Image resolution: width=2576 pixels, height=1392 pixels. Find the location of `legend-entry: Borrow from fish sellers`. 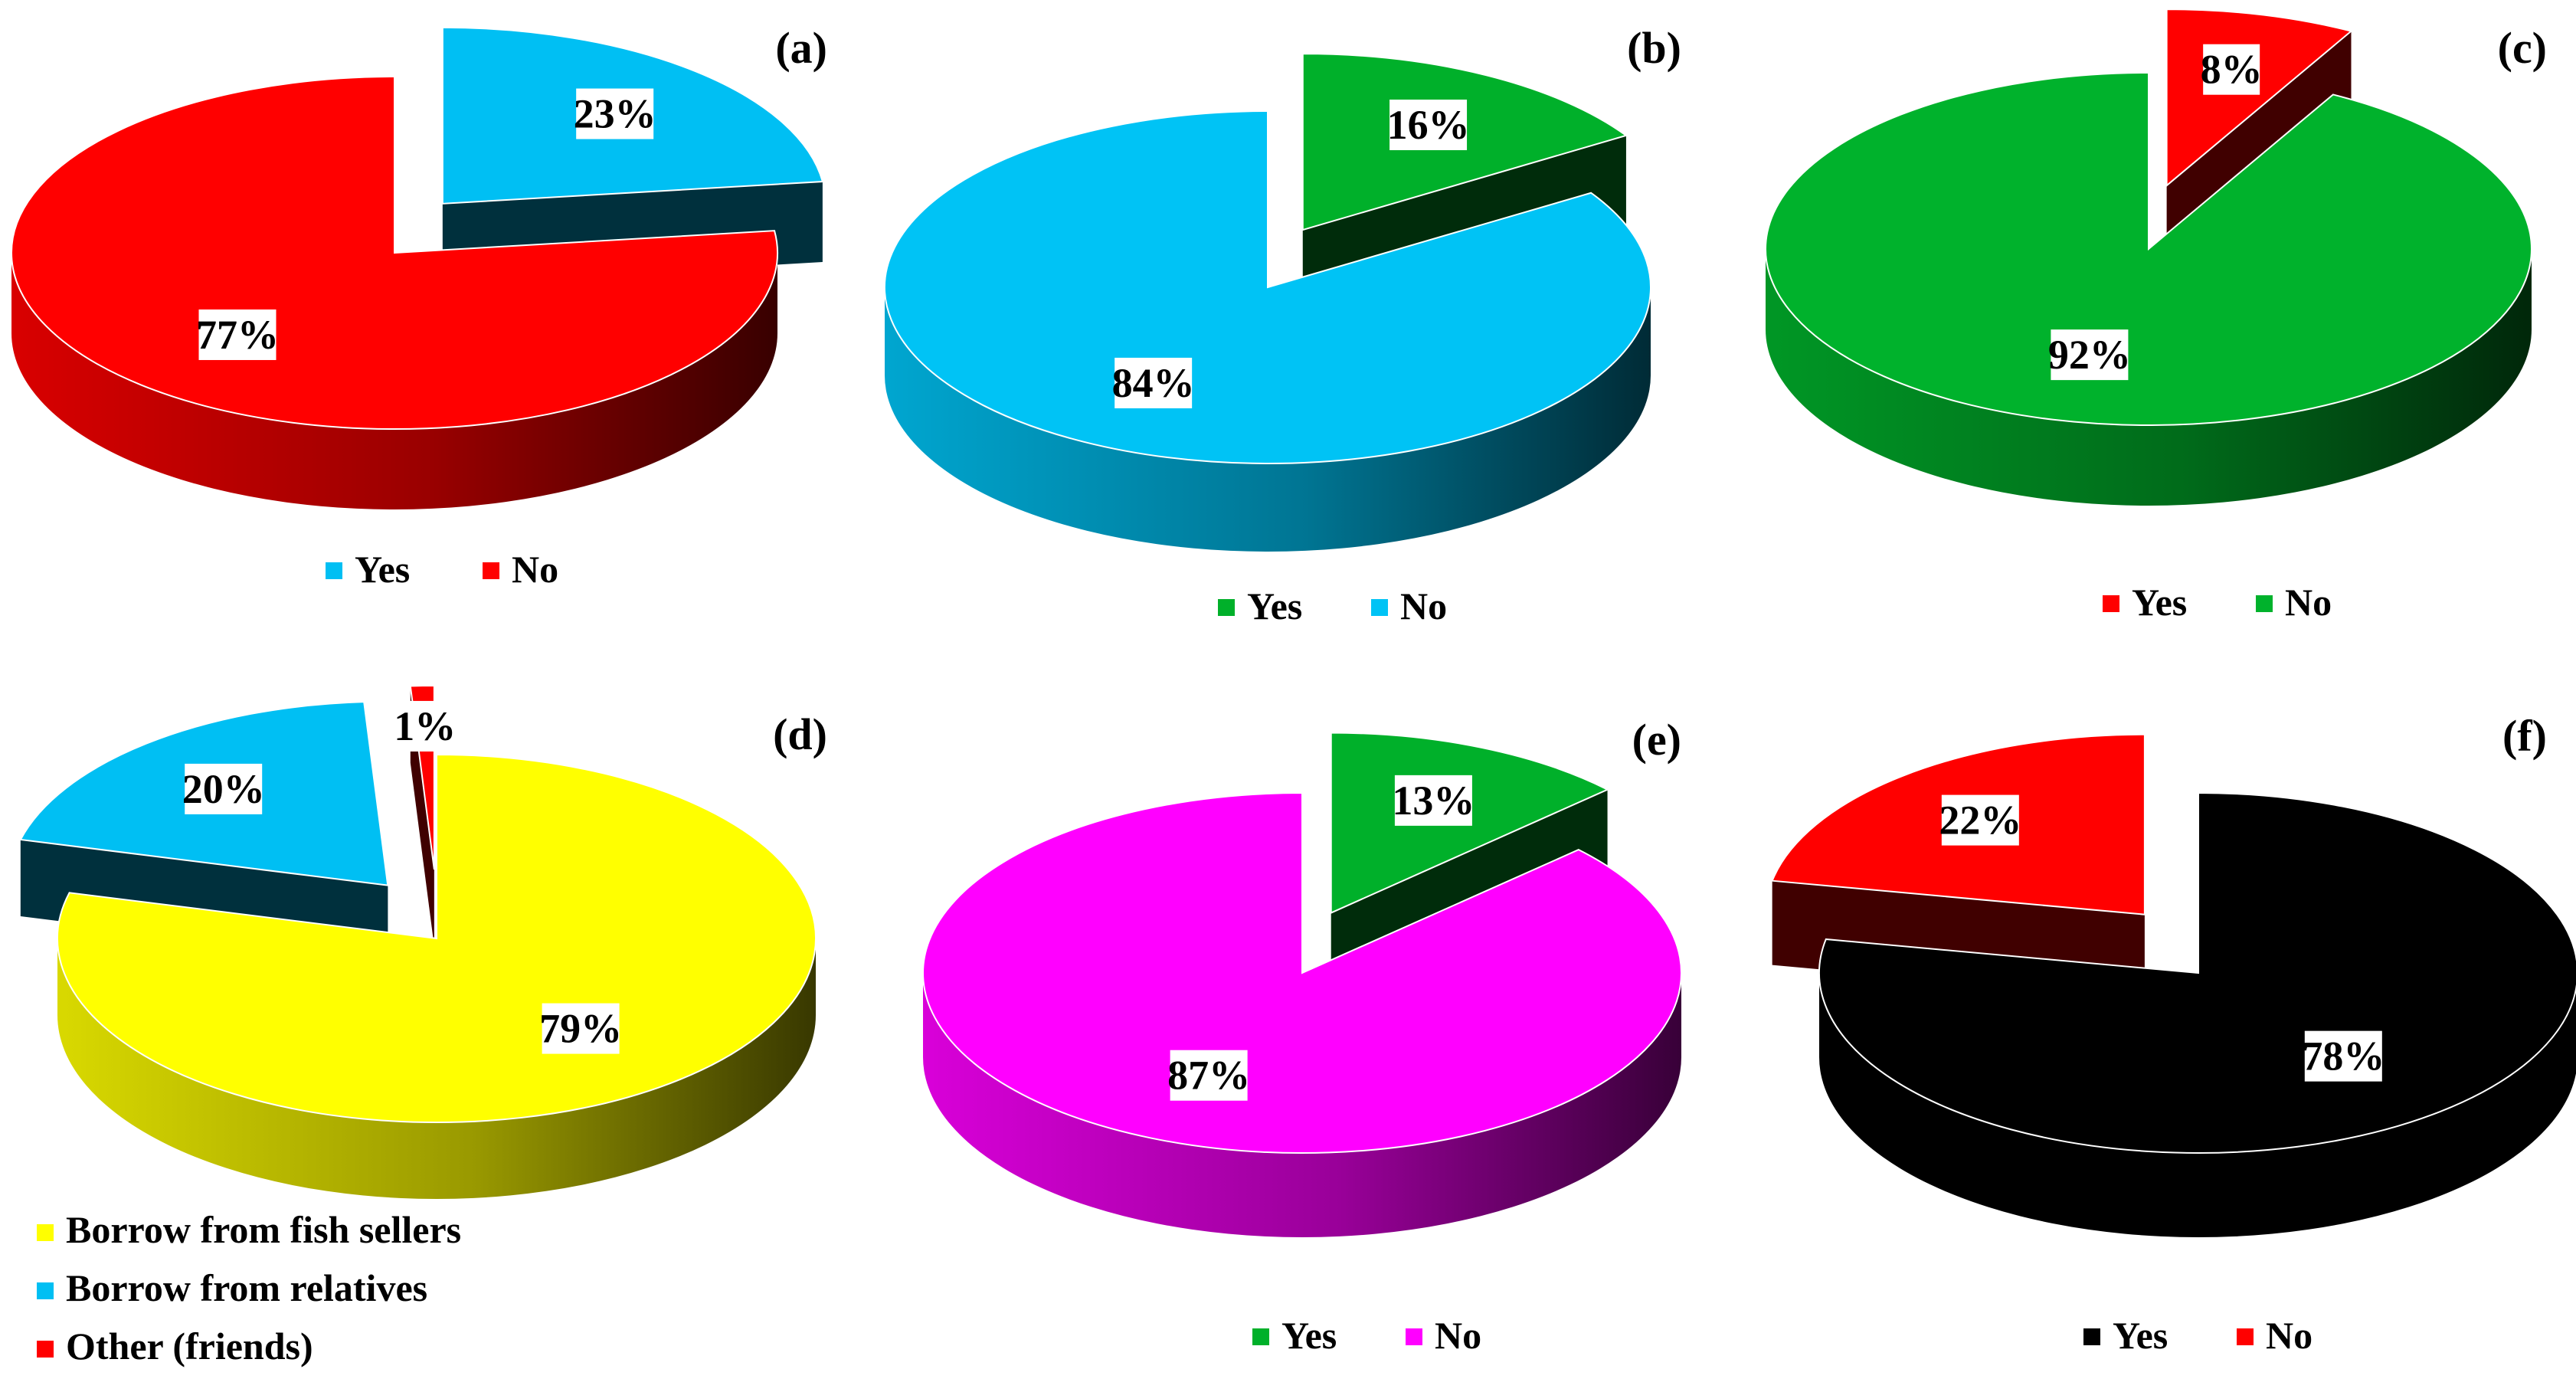

legend-entry: Borrow from fish sellers is located at coordinates (263, 1229).